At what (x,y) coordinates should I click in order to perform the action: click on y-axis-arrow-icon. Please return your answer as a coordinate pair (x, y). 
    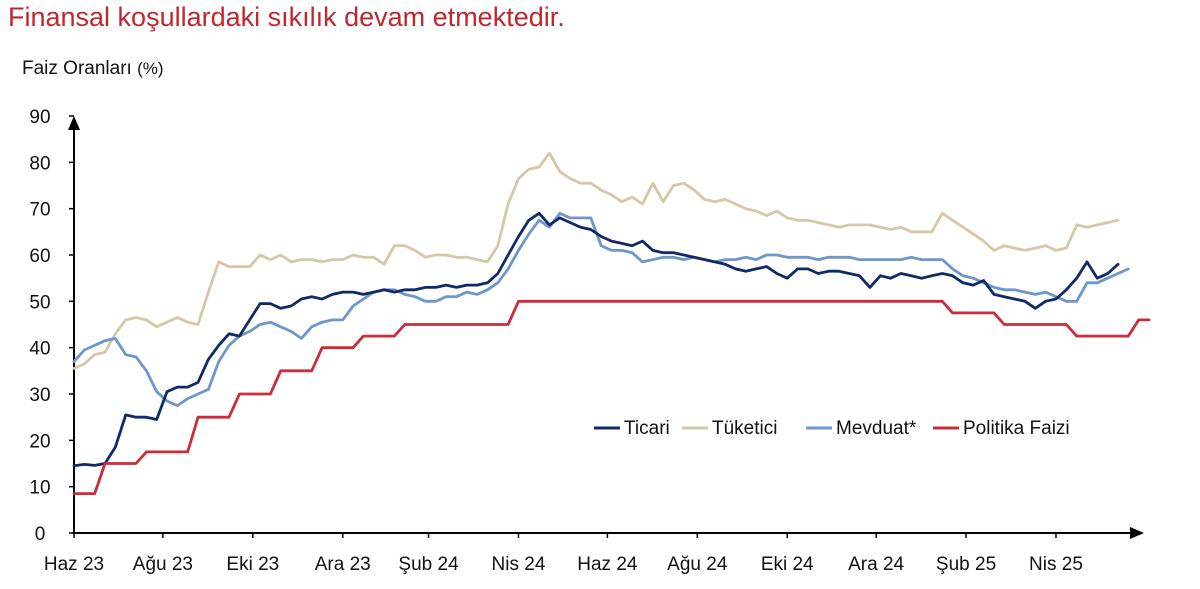
    Looking at the image, I should click on (74, 123).